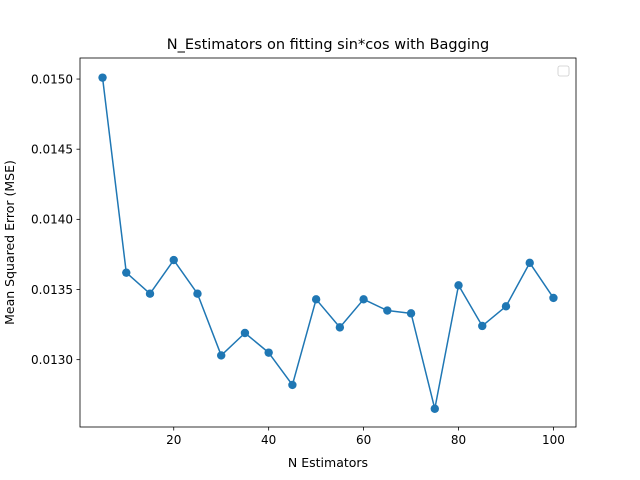 This screenshot has height=480, width=640. What do you see at coordinates (52, 290) in the screenshot?
I see `y-tick-label: 0.0135` at bounding box center [52, 290].